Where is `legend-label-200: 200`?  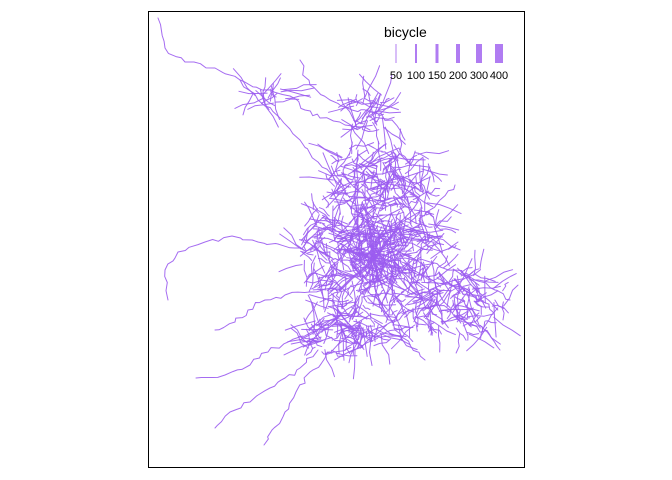 legend-label-200: 200 is located at coordinates (458, 76).